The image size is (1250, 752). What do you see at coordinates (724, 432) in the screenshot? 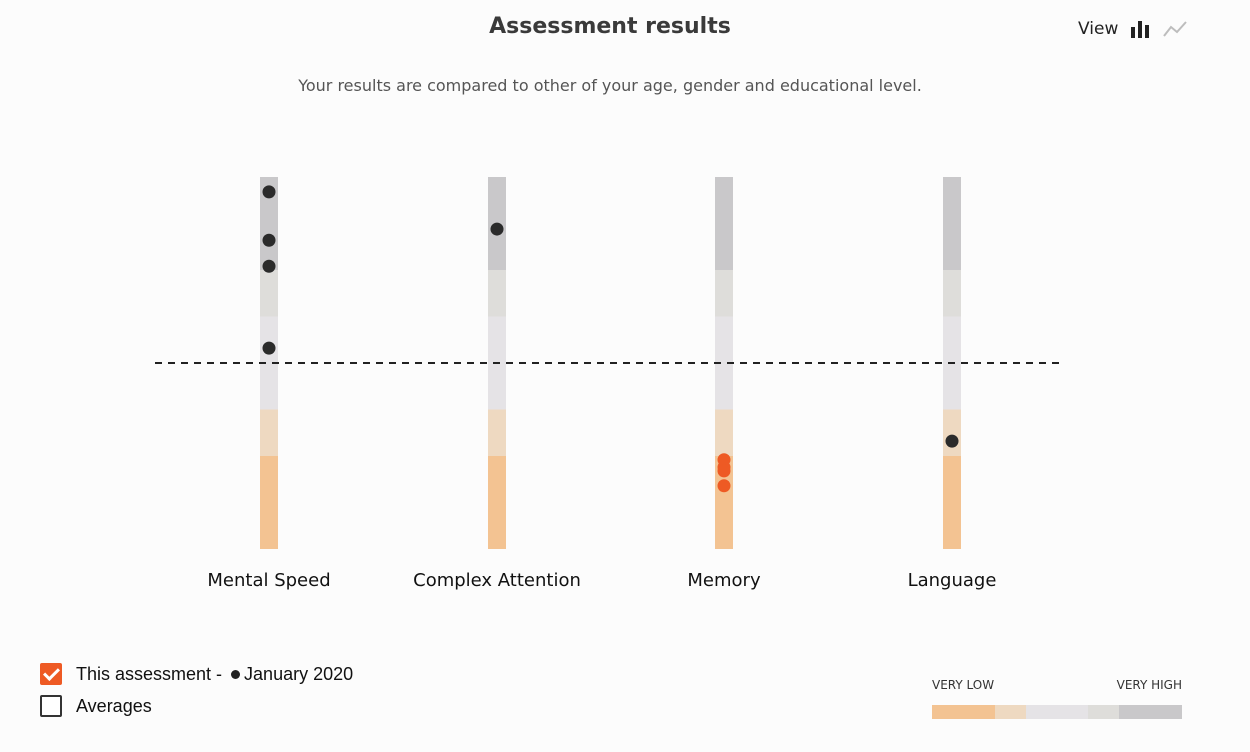
I see `memory-band-low` at bounding box center [724, 432].